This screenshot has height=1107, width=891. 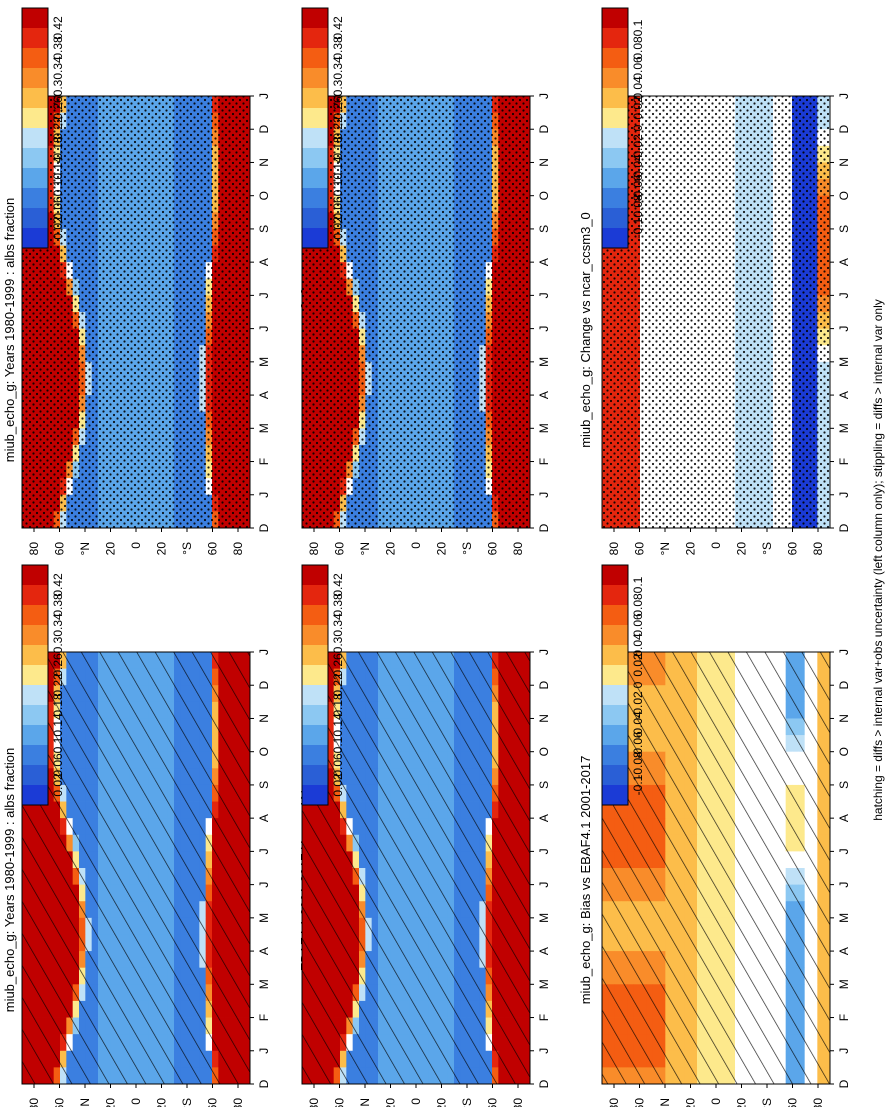 What do you see at coordinates (716, 868) in the screenshot?
I see `hatching-overlay` at bounding box center [716, 868].